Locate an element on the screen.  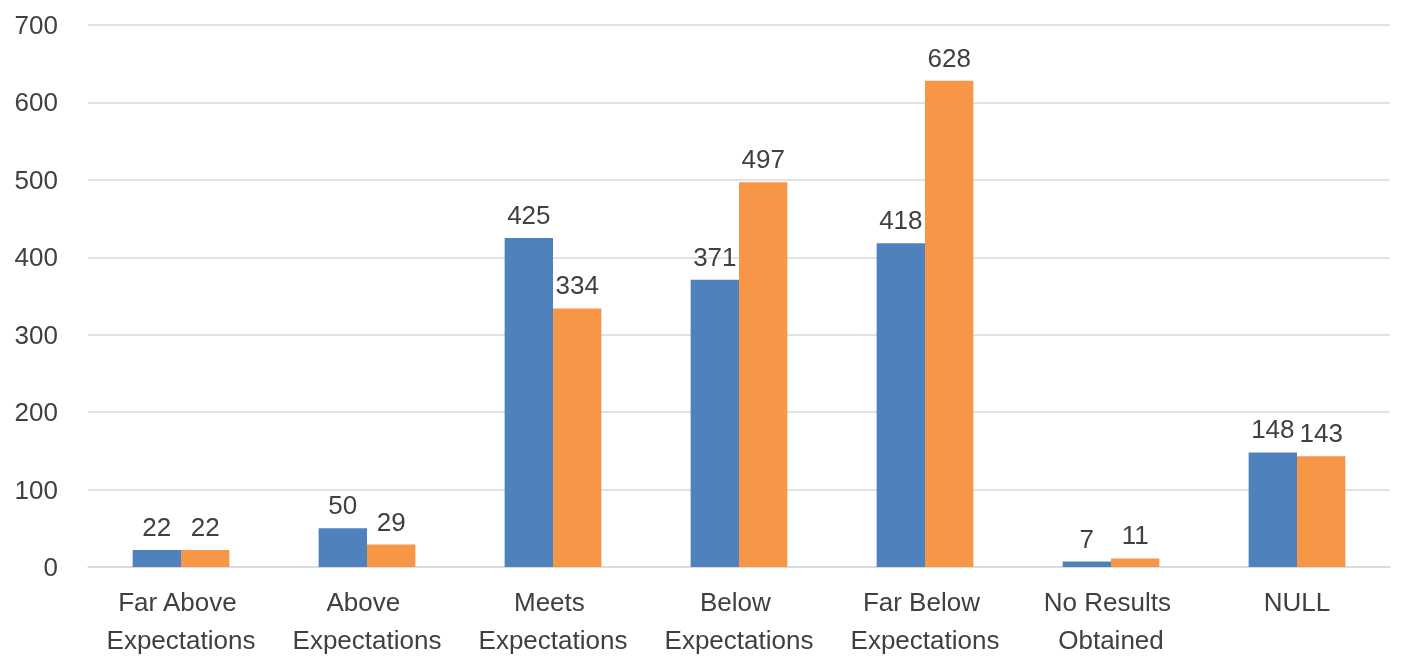
x-tick-label: No Results Obtained is located at coordinates (1111, 621).